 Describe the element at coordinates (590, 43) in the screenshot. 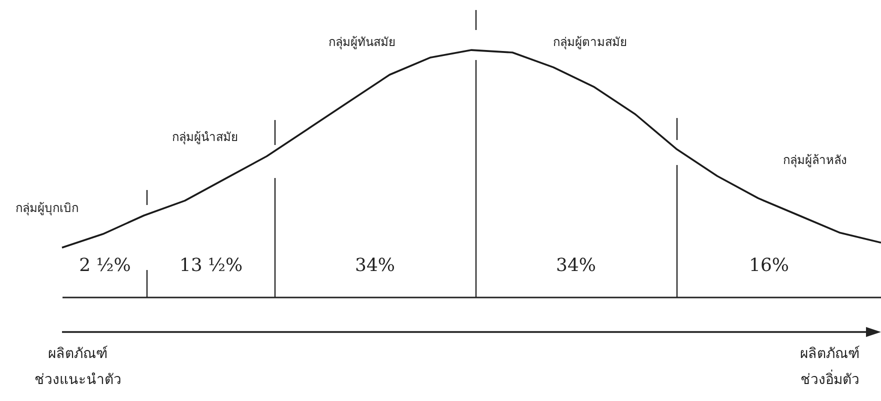

I see `text: กลุ่มผู้ตามสมัย` at that location.